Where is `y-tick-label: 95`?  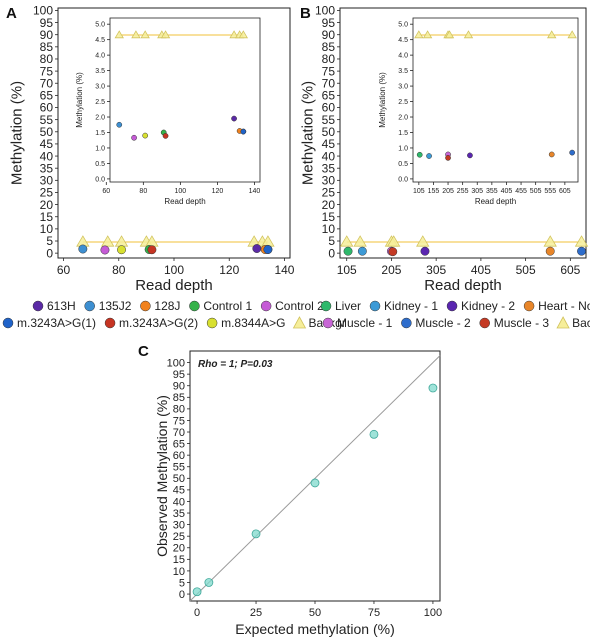
y-tick-label: 95 is located at coordinates (179, 375).